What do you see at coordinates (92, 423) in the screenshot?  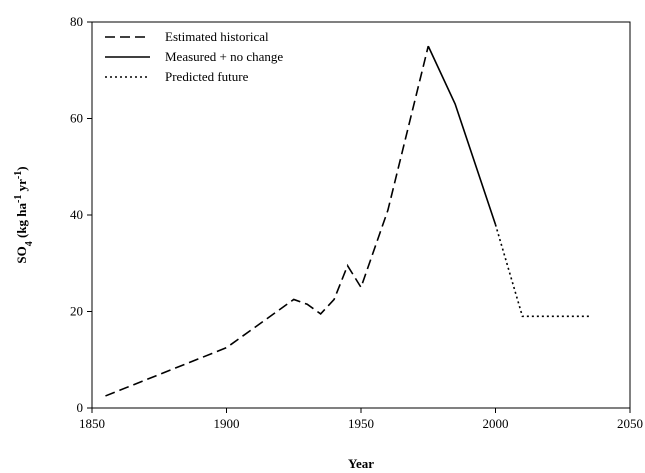 I see `x-tick-label: 1850` at bounding box center [92, 423].